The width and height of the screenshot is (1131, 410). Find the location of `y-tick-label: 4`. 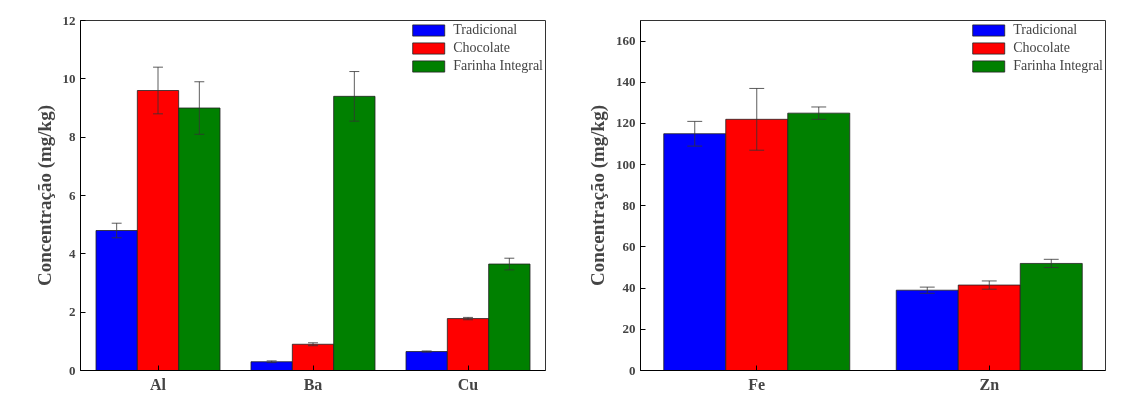

y-tick-label: 4 is located at coordinates (72, 253).